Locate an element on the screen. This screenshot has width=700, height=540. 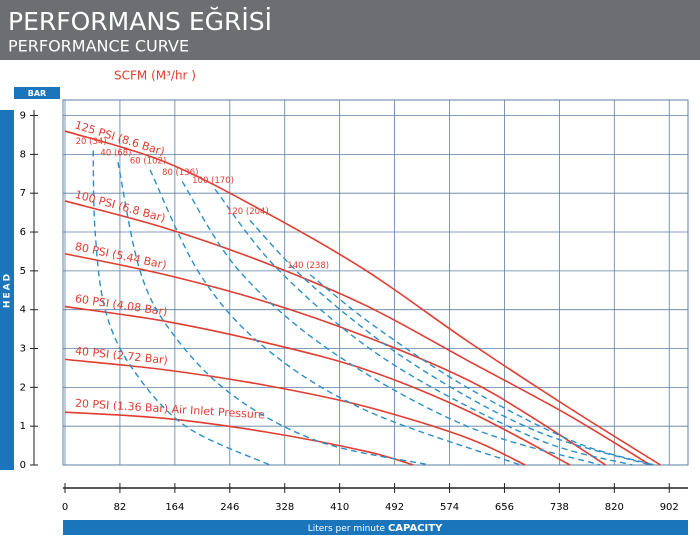
x-tick-label: 246 is located at coordinates (229, 507).